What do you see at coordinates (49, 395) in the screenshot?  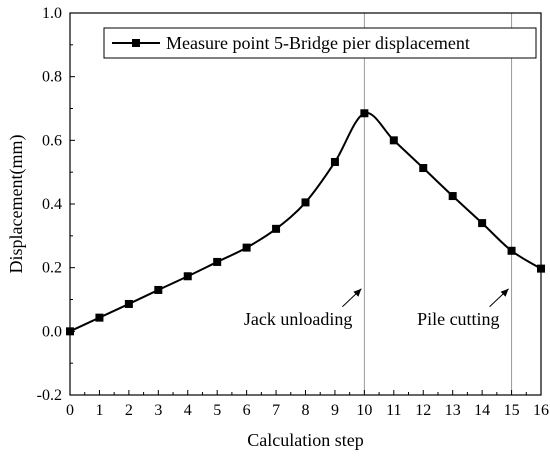 I see `y-tick-label: -0.2` at bounding box center [49, 395].